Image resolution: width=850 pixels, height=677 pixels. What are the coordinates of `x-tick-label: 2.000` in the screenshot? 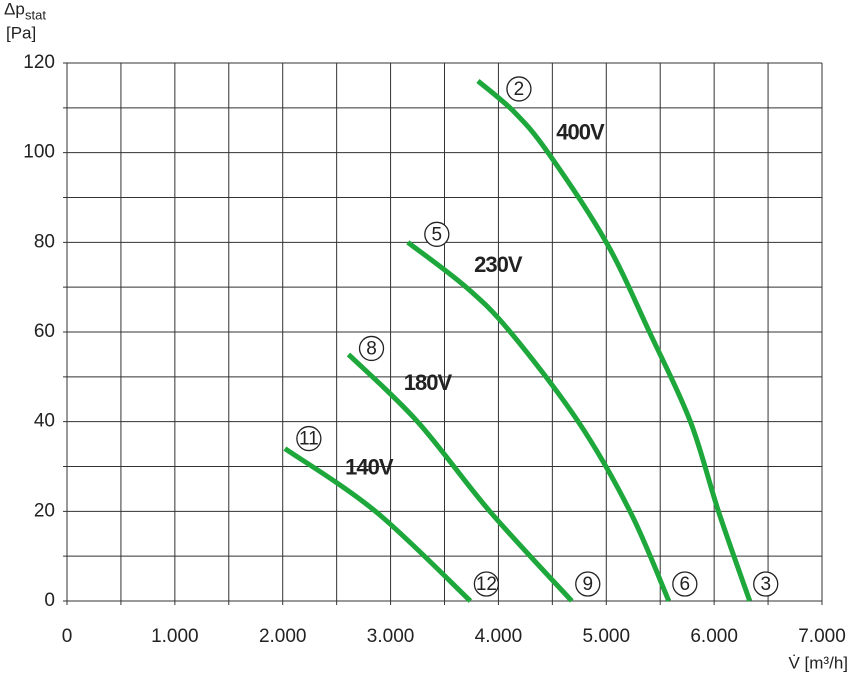 It's located at (283, 636).